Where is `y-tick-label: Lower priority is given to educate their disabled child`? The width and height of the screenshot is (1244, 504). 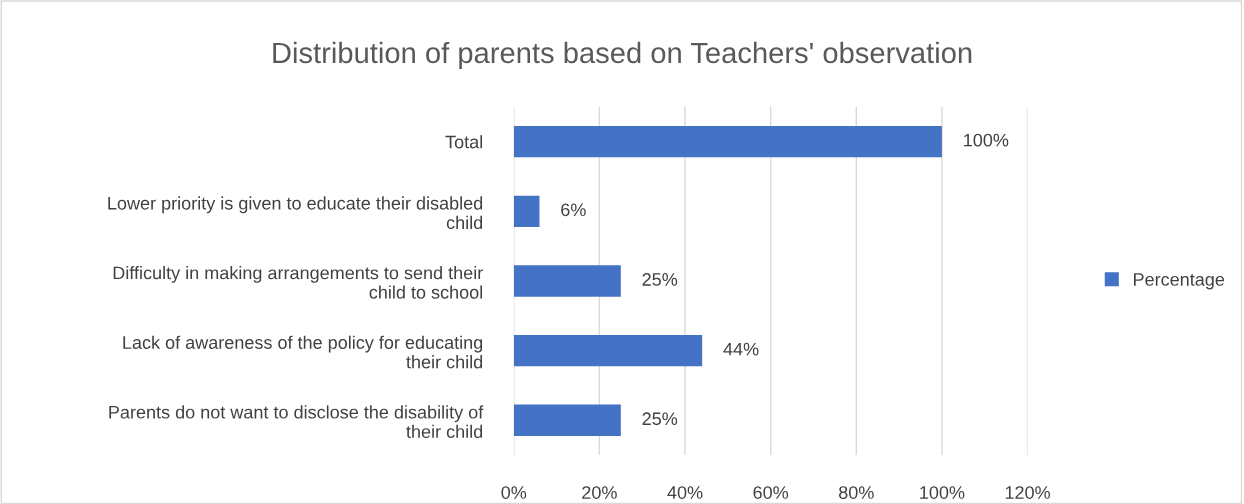 y-tick-label: Lower priority is given to educate their disabled child is located at coordinates (295, 213).